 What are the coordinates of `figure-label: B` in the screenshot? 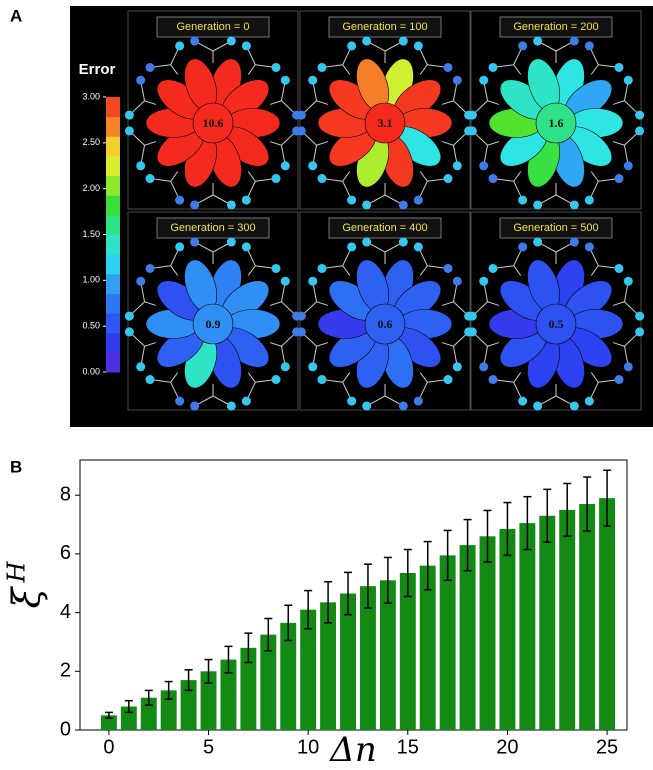 It's located at (16, 466).